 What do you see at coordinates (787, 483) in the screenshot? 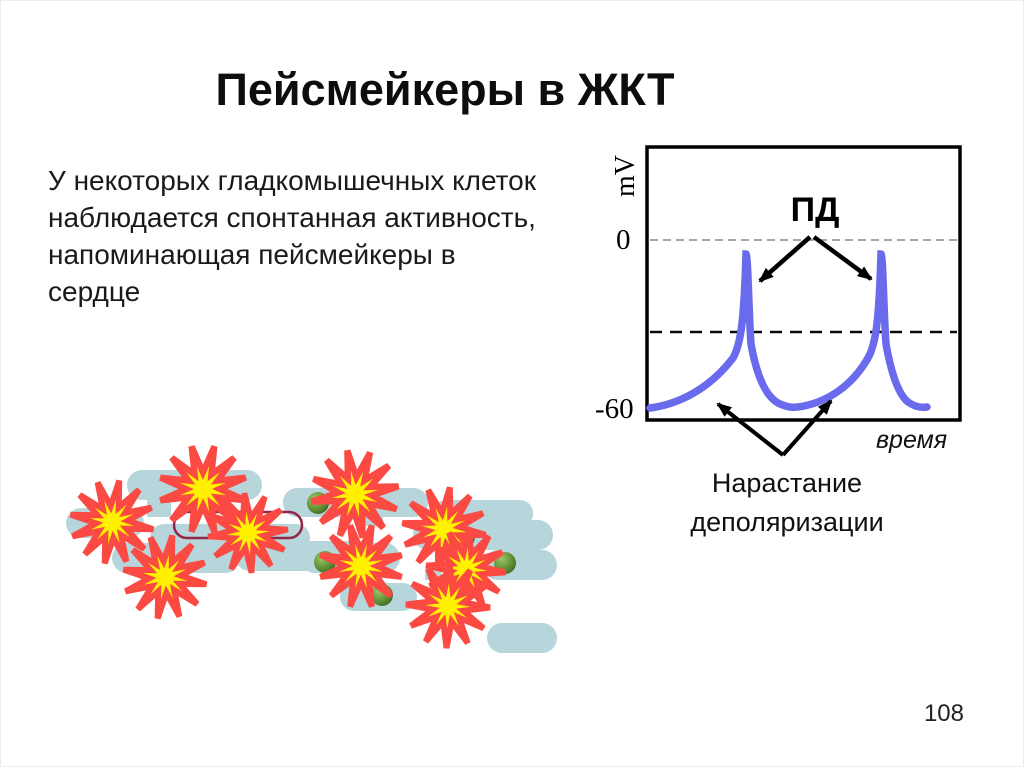
I see `annotation-line: Нарастание` at bounding box center [787, 483].